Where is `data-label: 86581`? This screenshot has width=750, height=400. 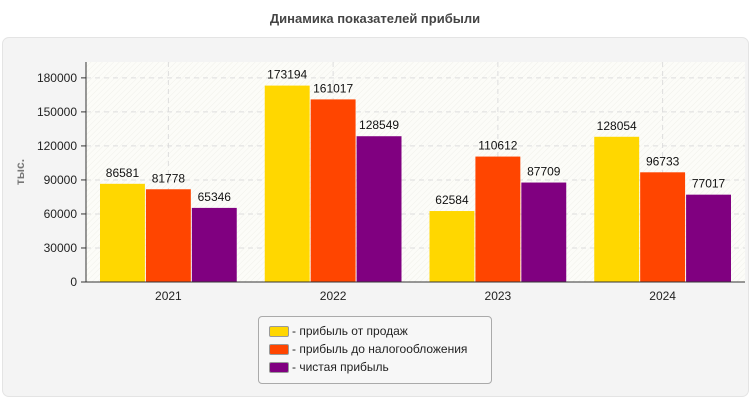 data-label: 86581 is located at coordinates (123, 173).